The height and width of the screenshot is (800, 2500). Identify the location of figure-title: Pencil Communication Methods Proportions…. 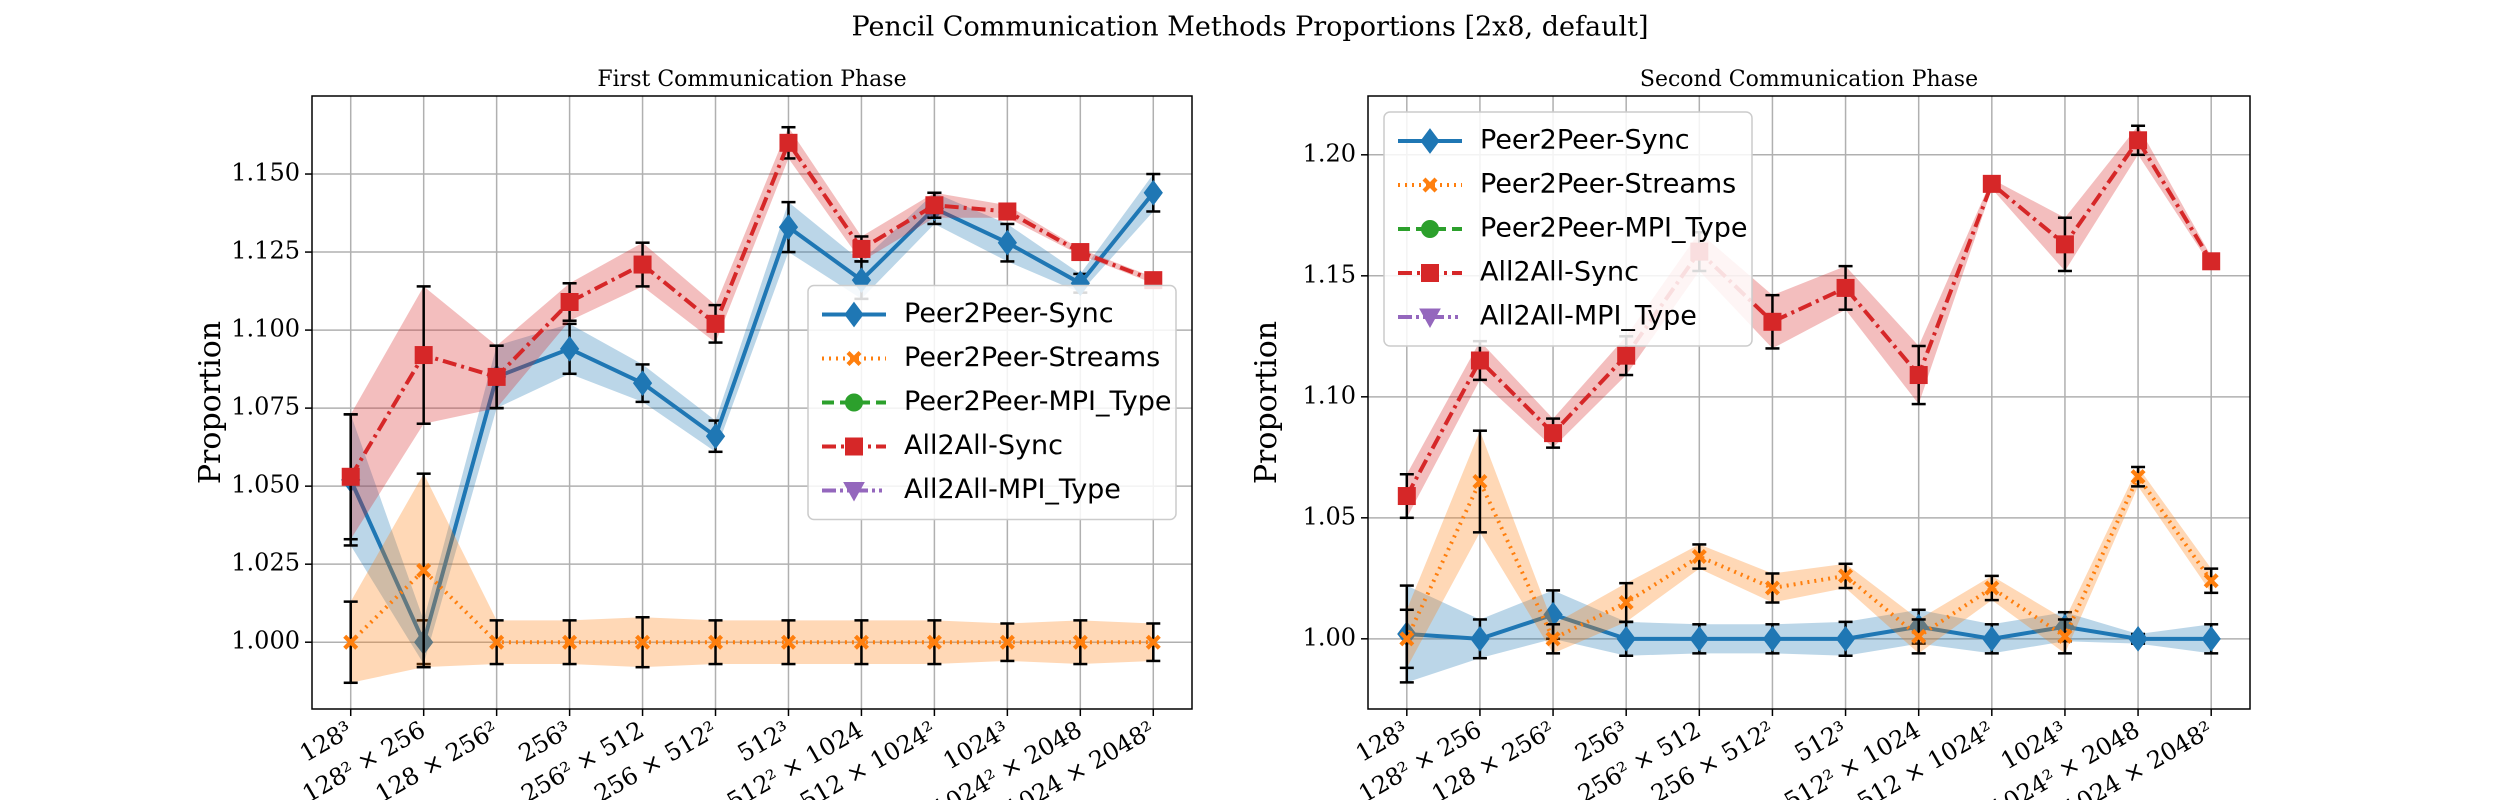
(1250, 27).